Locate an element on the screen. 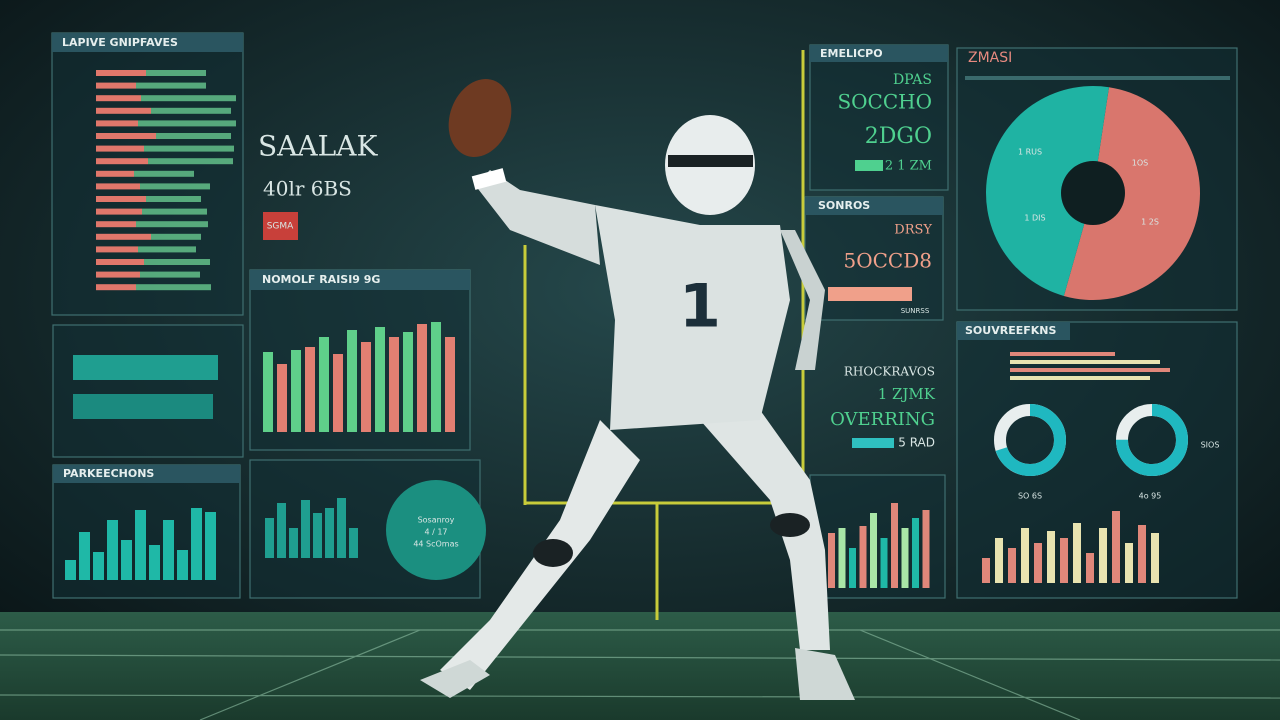  stat: SUNRSS is located at coordinates (915, 311).